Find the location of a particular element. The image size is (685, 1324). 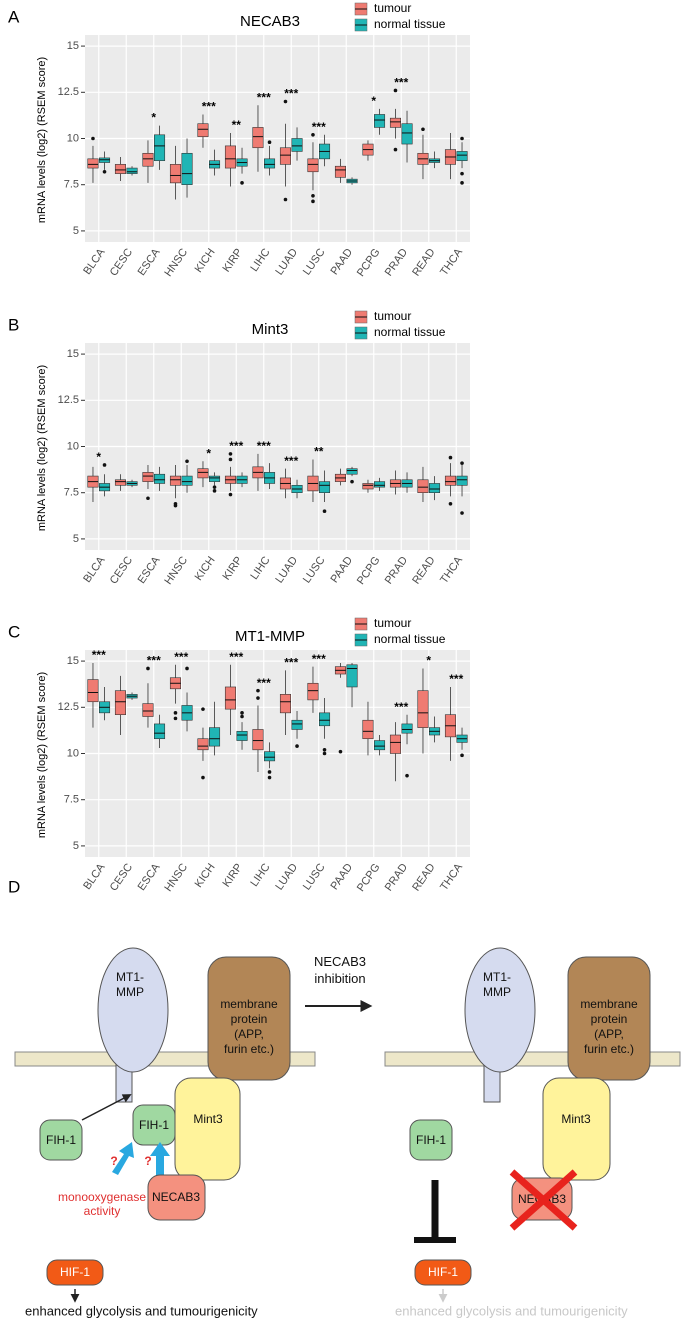

fih1-bound is located at coordinates (154, 1125).